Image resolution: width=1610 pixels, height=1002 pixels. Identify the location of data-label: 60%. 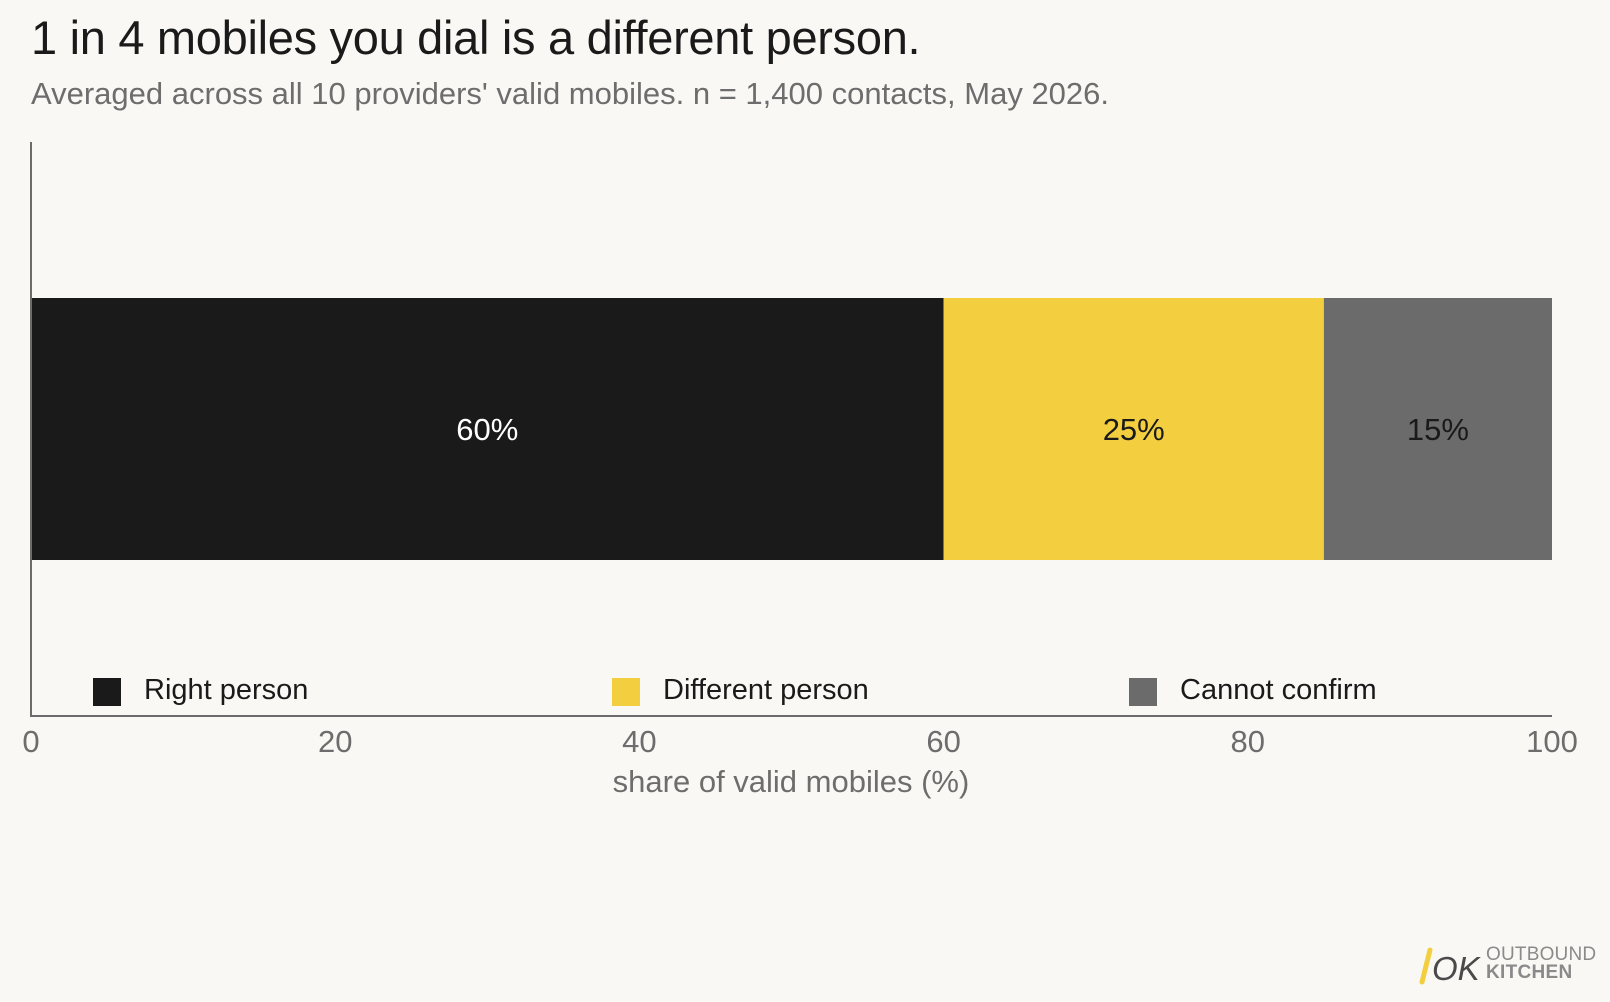
(487, 429).